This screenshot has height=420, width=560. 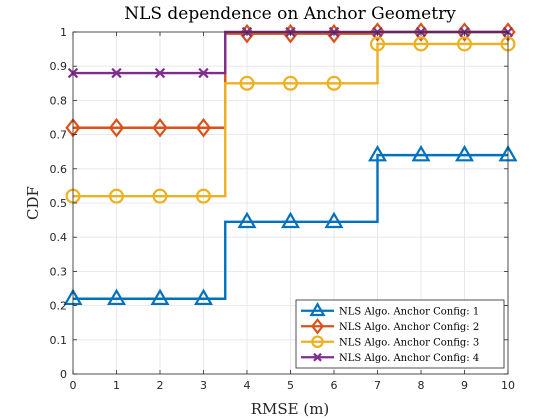 What do you see at coordinates (377, 385) in the screenshot?
I see `x-tick-label: 7` at bounding box center [377, 385].